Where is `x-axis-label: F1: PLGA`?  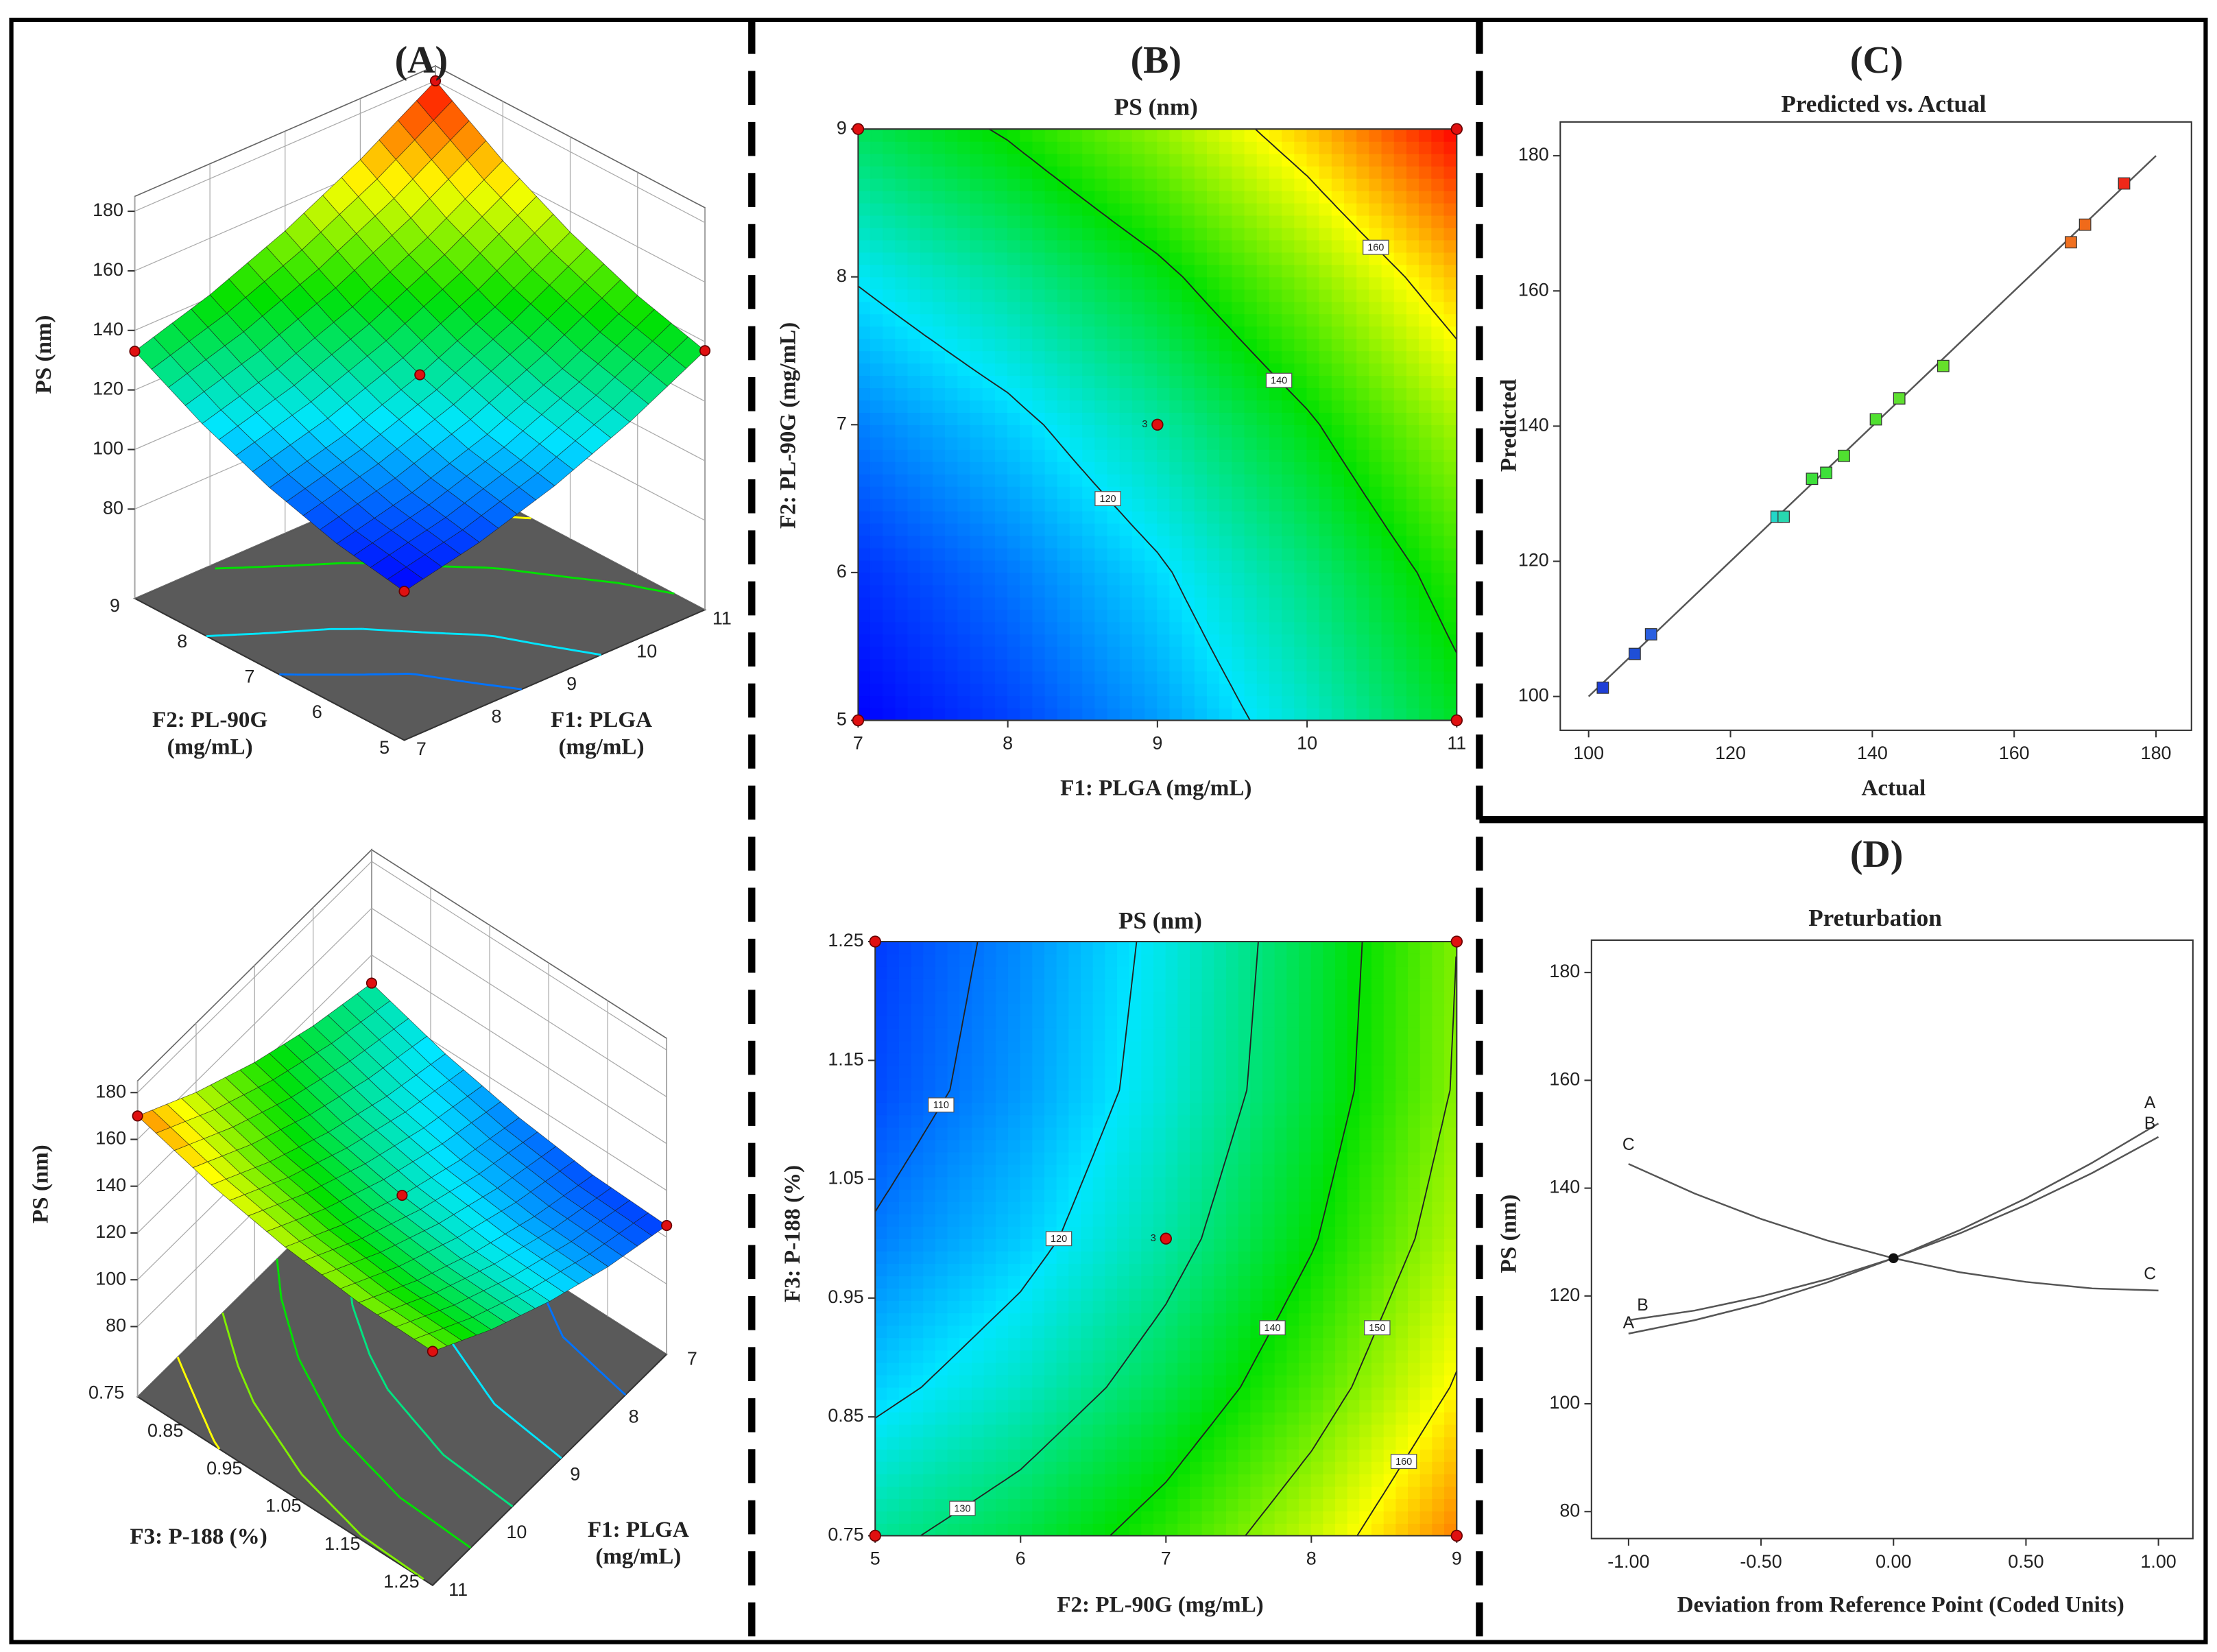 x-axis-label: F1: PLGA is located at coordinates (601, 720).